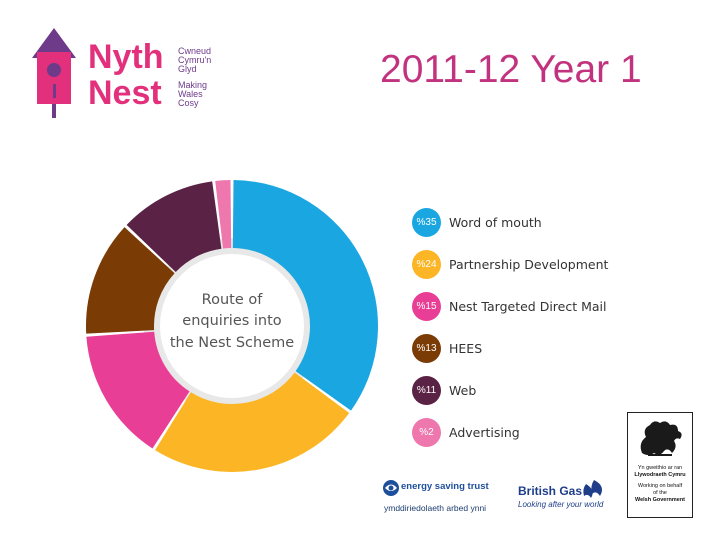 The width and height of the screenshot is (720, 540). Describe the element at coordinates (426, 264) in the screenshot. I see `legend-value-badge: %24` at that location.